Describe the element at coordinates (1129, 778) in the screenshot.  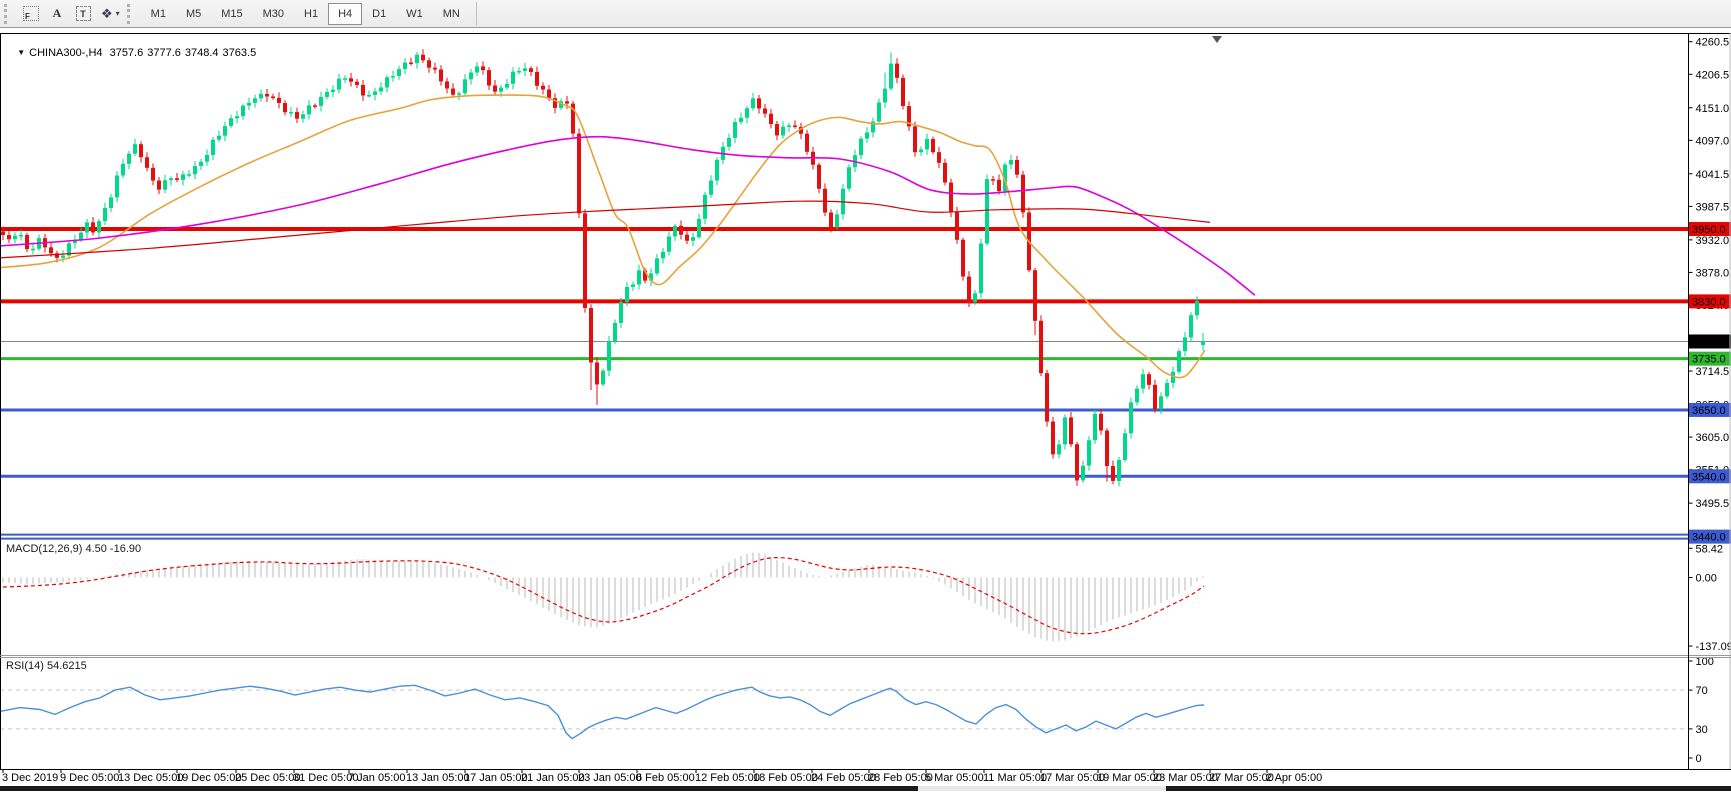
I see `time-axis-label: 19 Mar 05:00` at that location.